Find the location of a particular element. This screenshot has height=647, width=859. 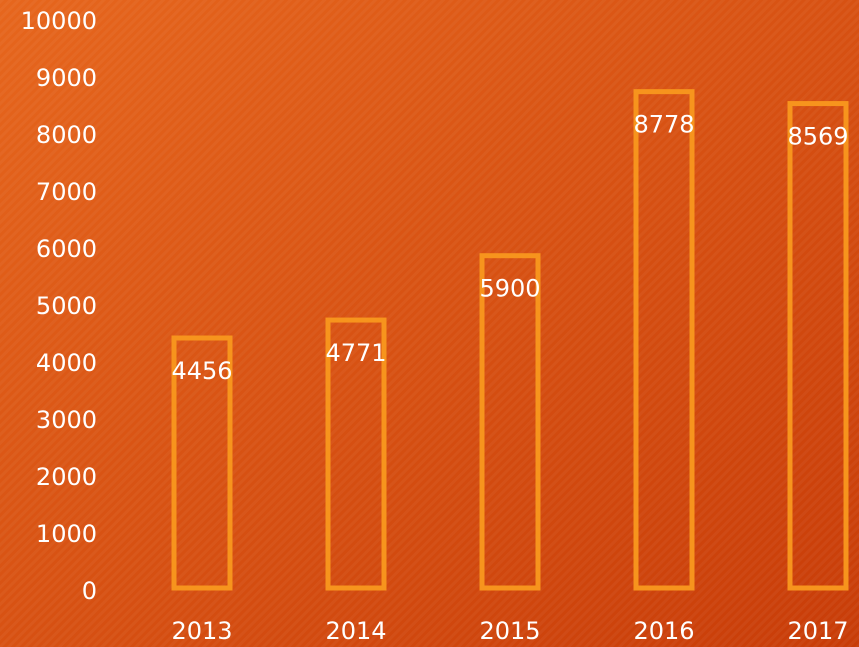

y-tick-label: 4000 is located at coordinates (66, 363).